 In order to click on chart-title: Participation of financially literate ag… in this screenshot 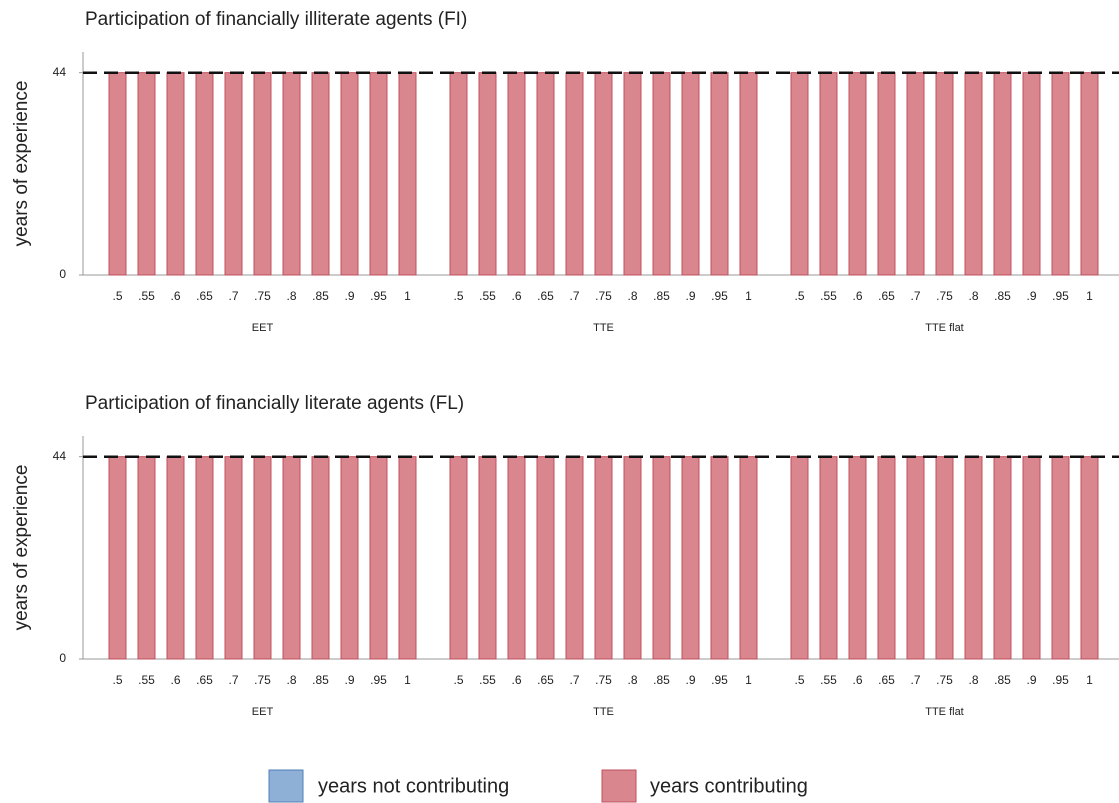, I will do `click(274, 403)`.